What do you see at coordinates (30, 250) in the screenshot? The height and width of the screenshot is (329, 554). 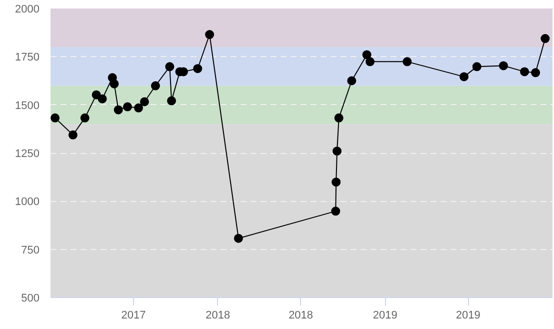 I see `y-tick-label: 750` at bounding box center [30, 250].